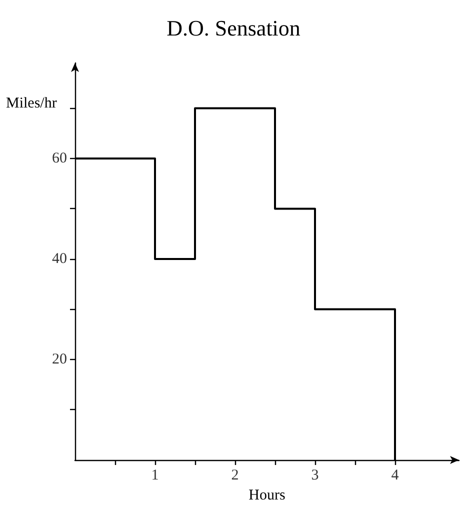 This screenshot has width=467, height=516. I want to click on y-axis-title: Miles/hr, so click(31, 104).